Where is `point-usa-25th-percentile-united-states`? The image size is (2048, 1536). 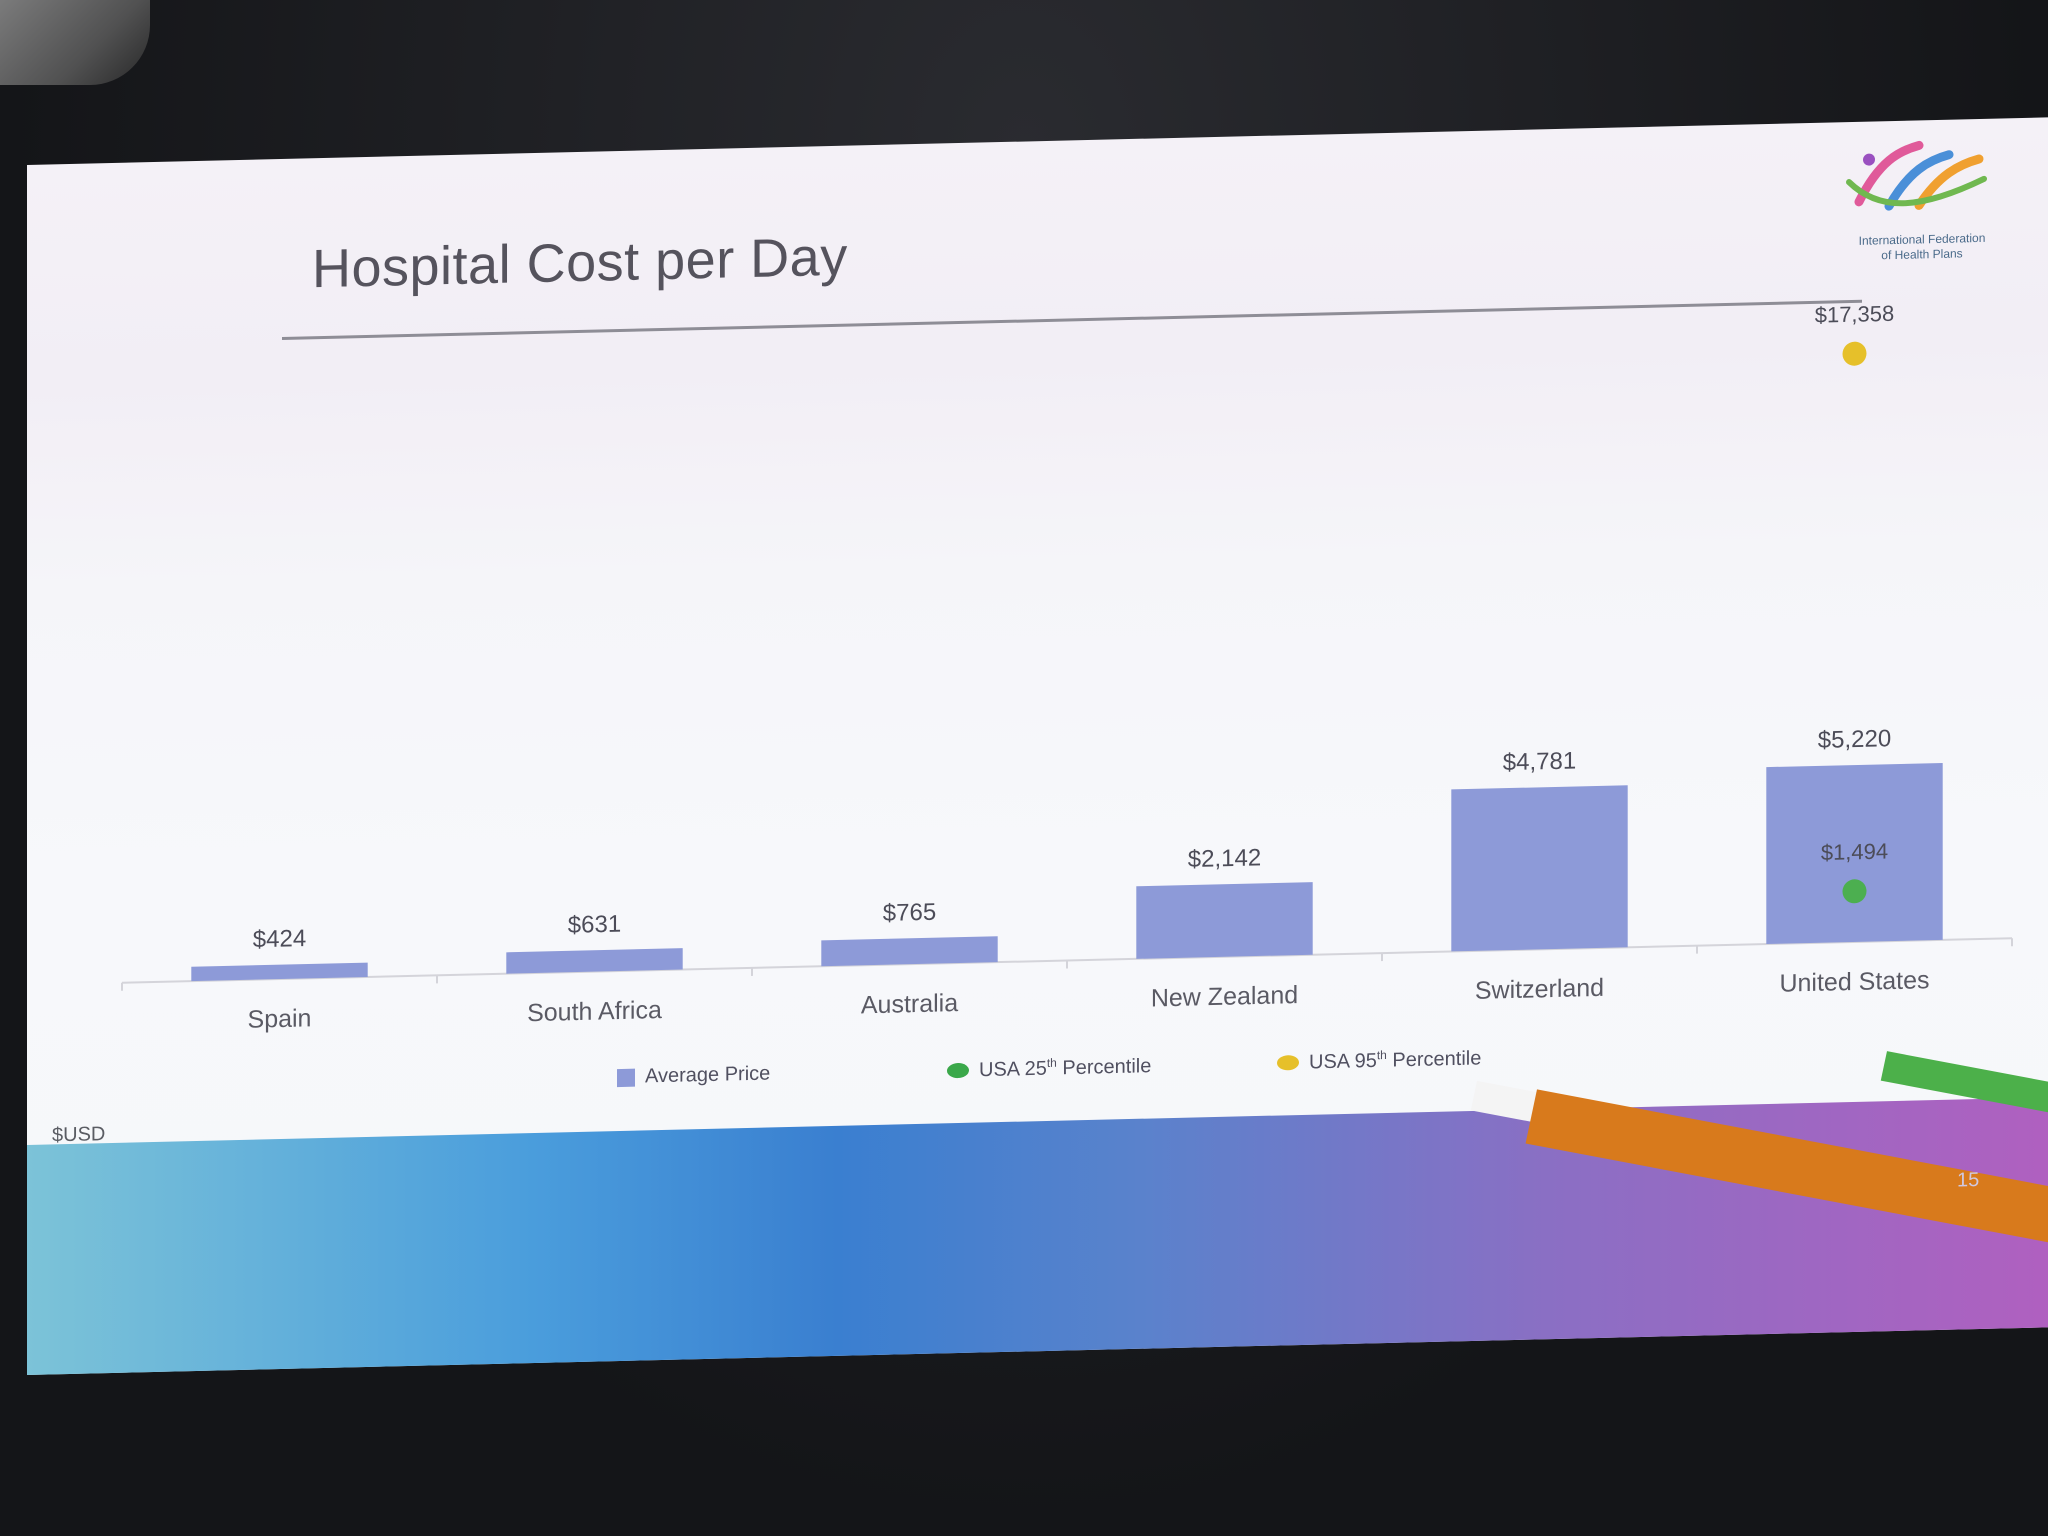
point-usa-25th-percentile-united-states is located at coordinates (1854, 891).